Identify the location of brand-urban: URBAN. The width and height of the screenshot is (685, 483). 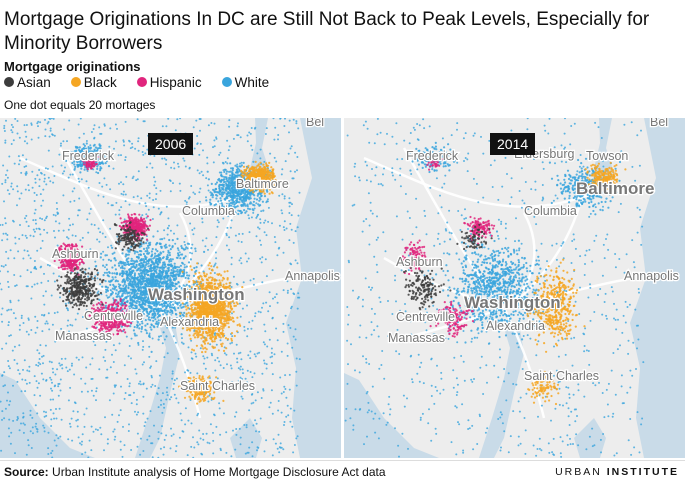
(578, 472).